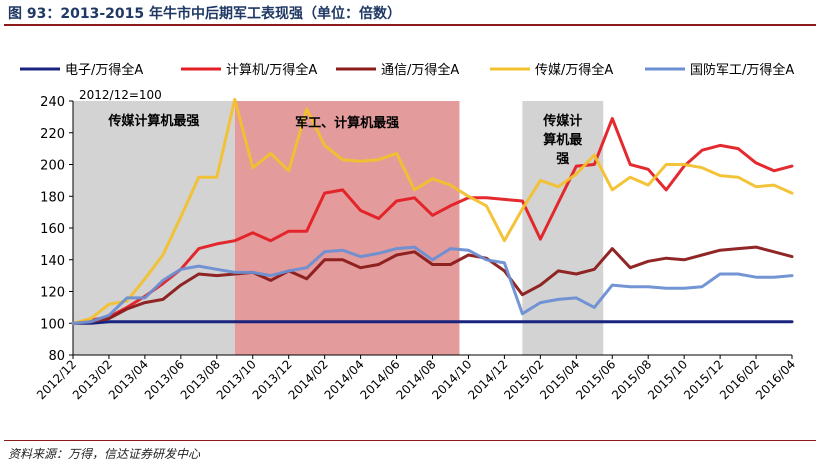  I want to click on region-label-2-line: 传媒计, so click(562, 121).